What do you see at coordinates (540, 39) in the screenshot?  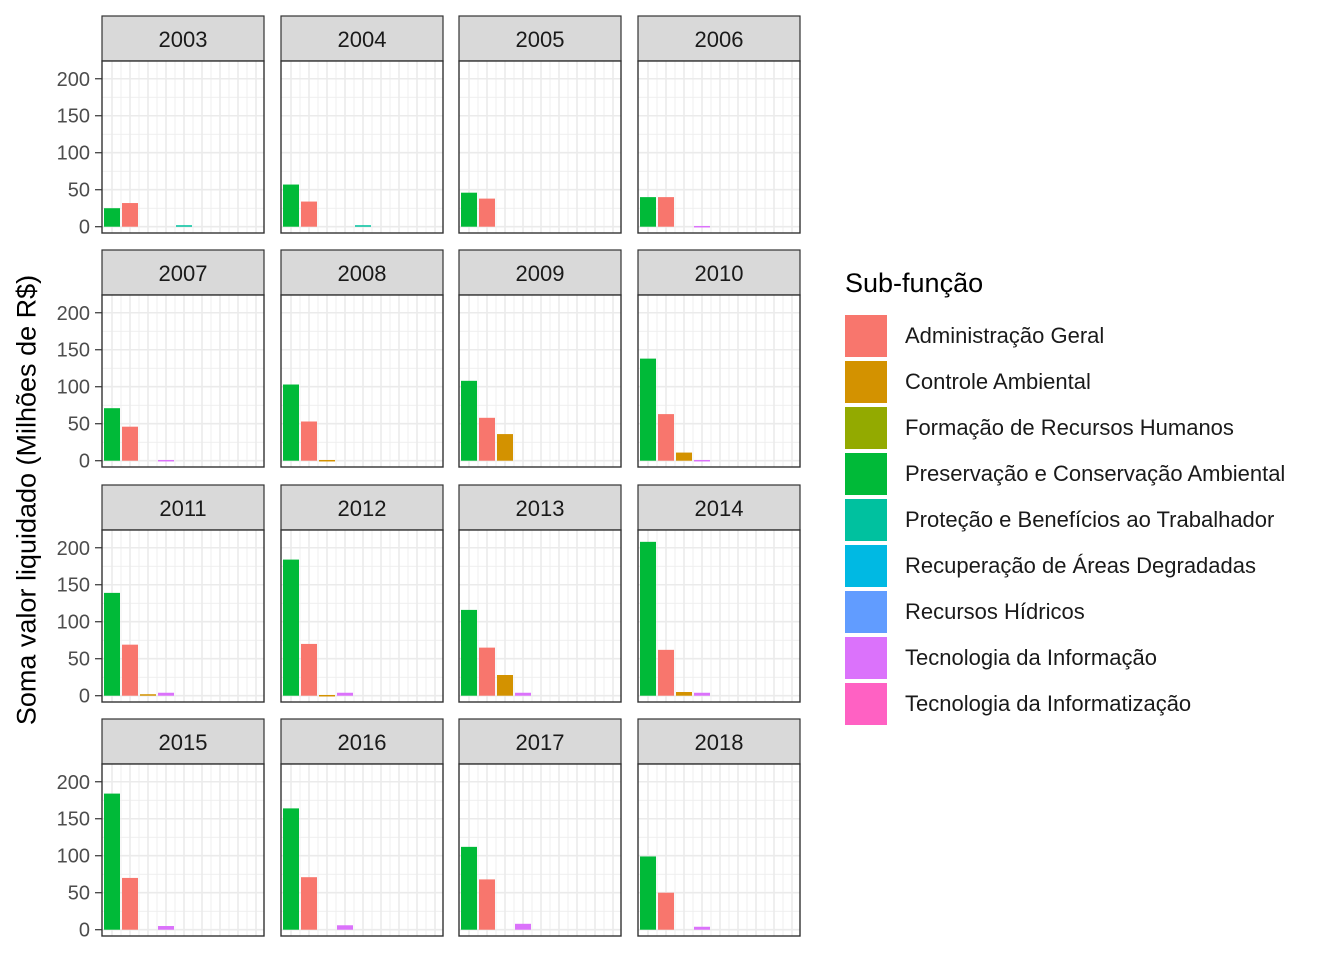 I see `facet-label: 2005` at bounding box center [540, 39].